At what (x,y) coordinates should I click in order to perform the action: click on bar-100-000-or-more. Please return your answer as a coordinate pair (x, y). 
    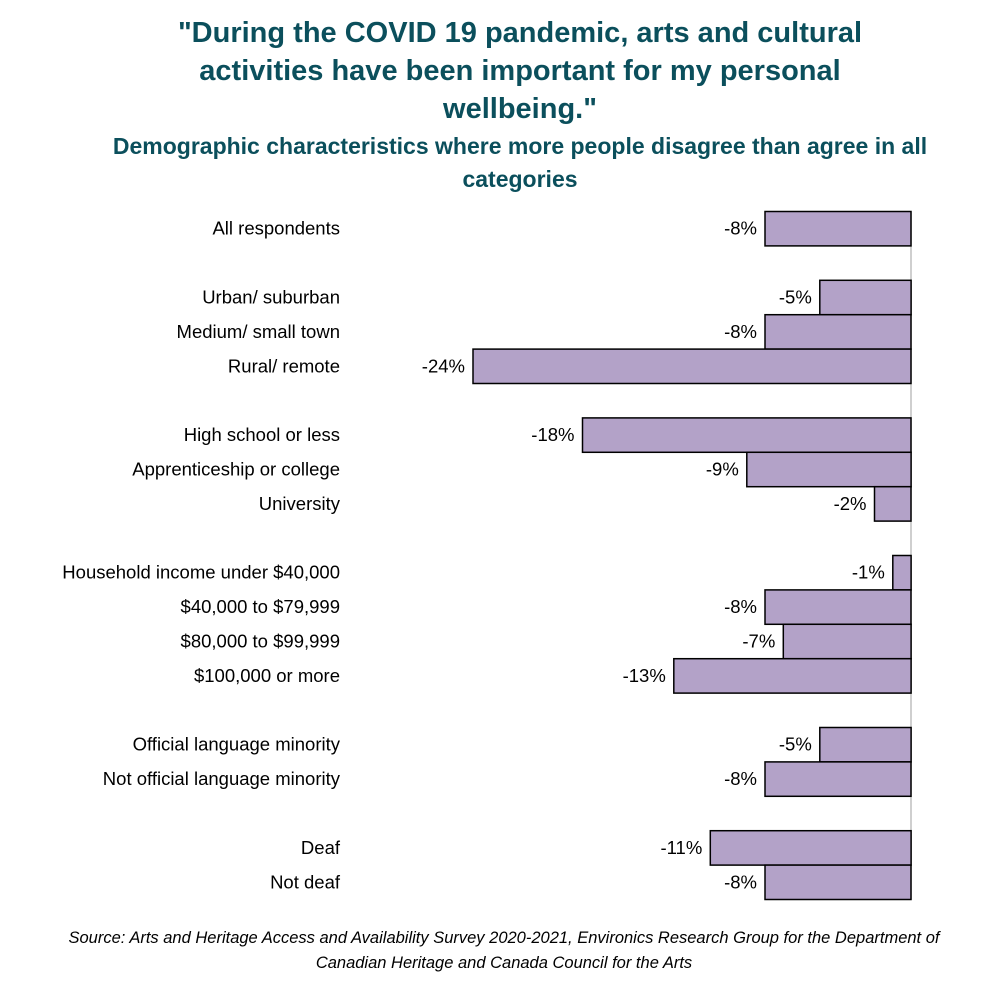
    Looking at the image, I should click on (792, 675).